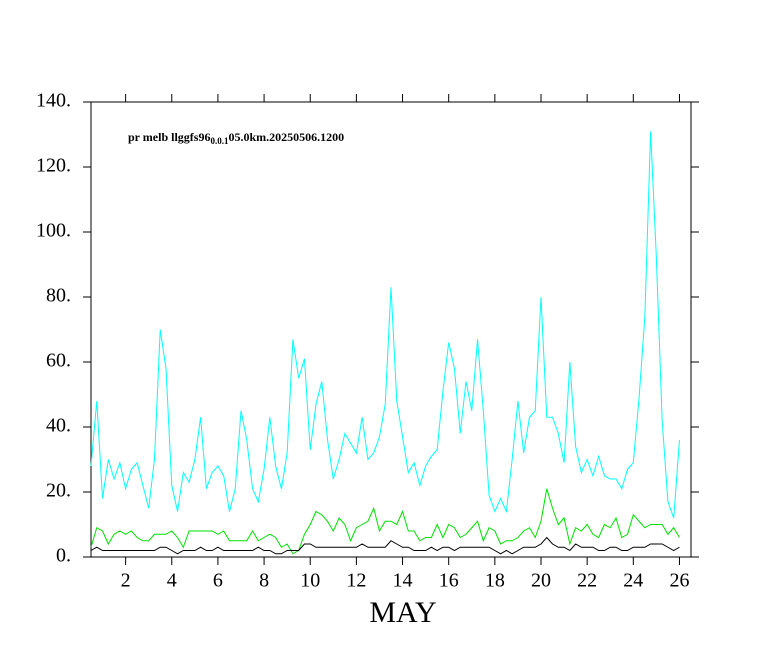 The image size is (768, 662). Describe the element at coordinates (310, 581) in the screenshot. I see `x-tick-label: 10` at that location.